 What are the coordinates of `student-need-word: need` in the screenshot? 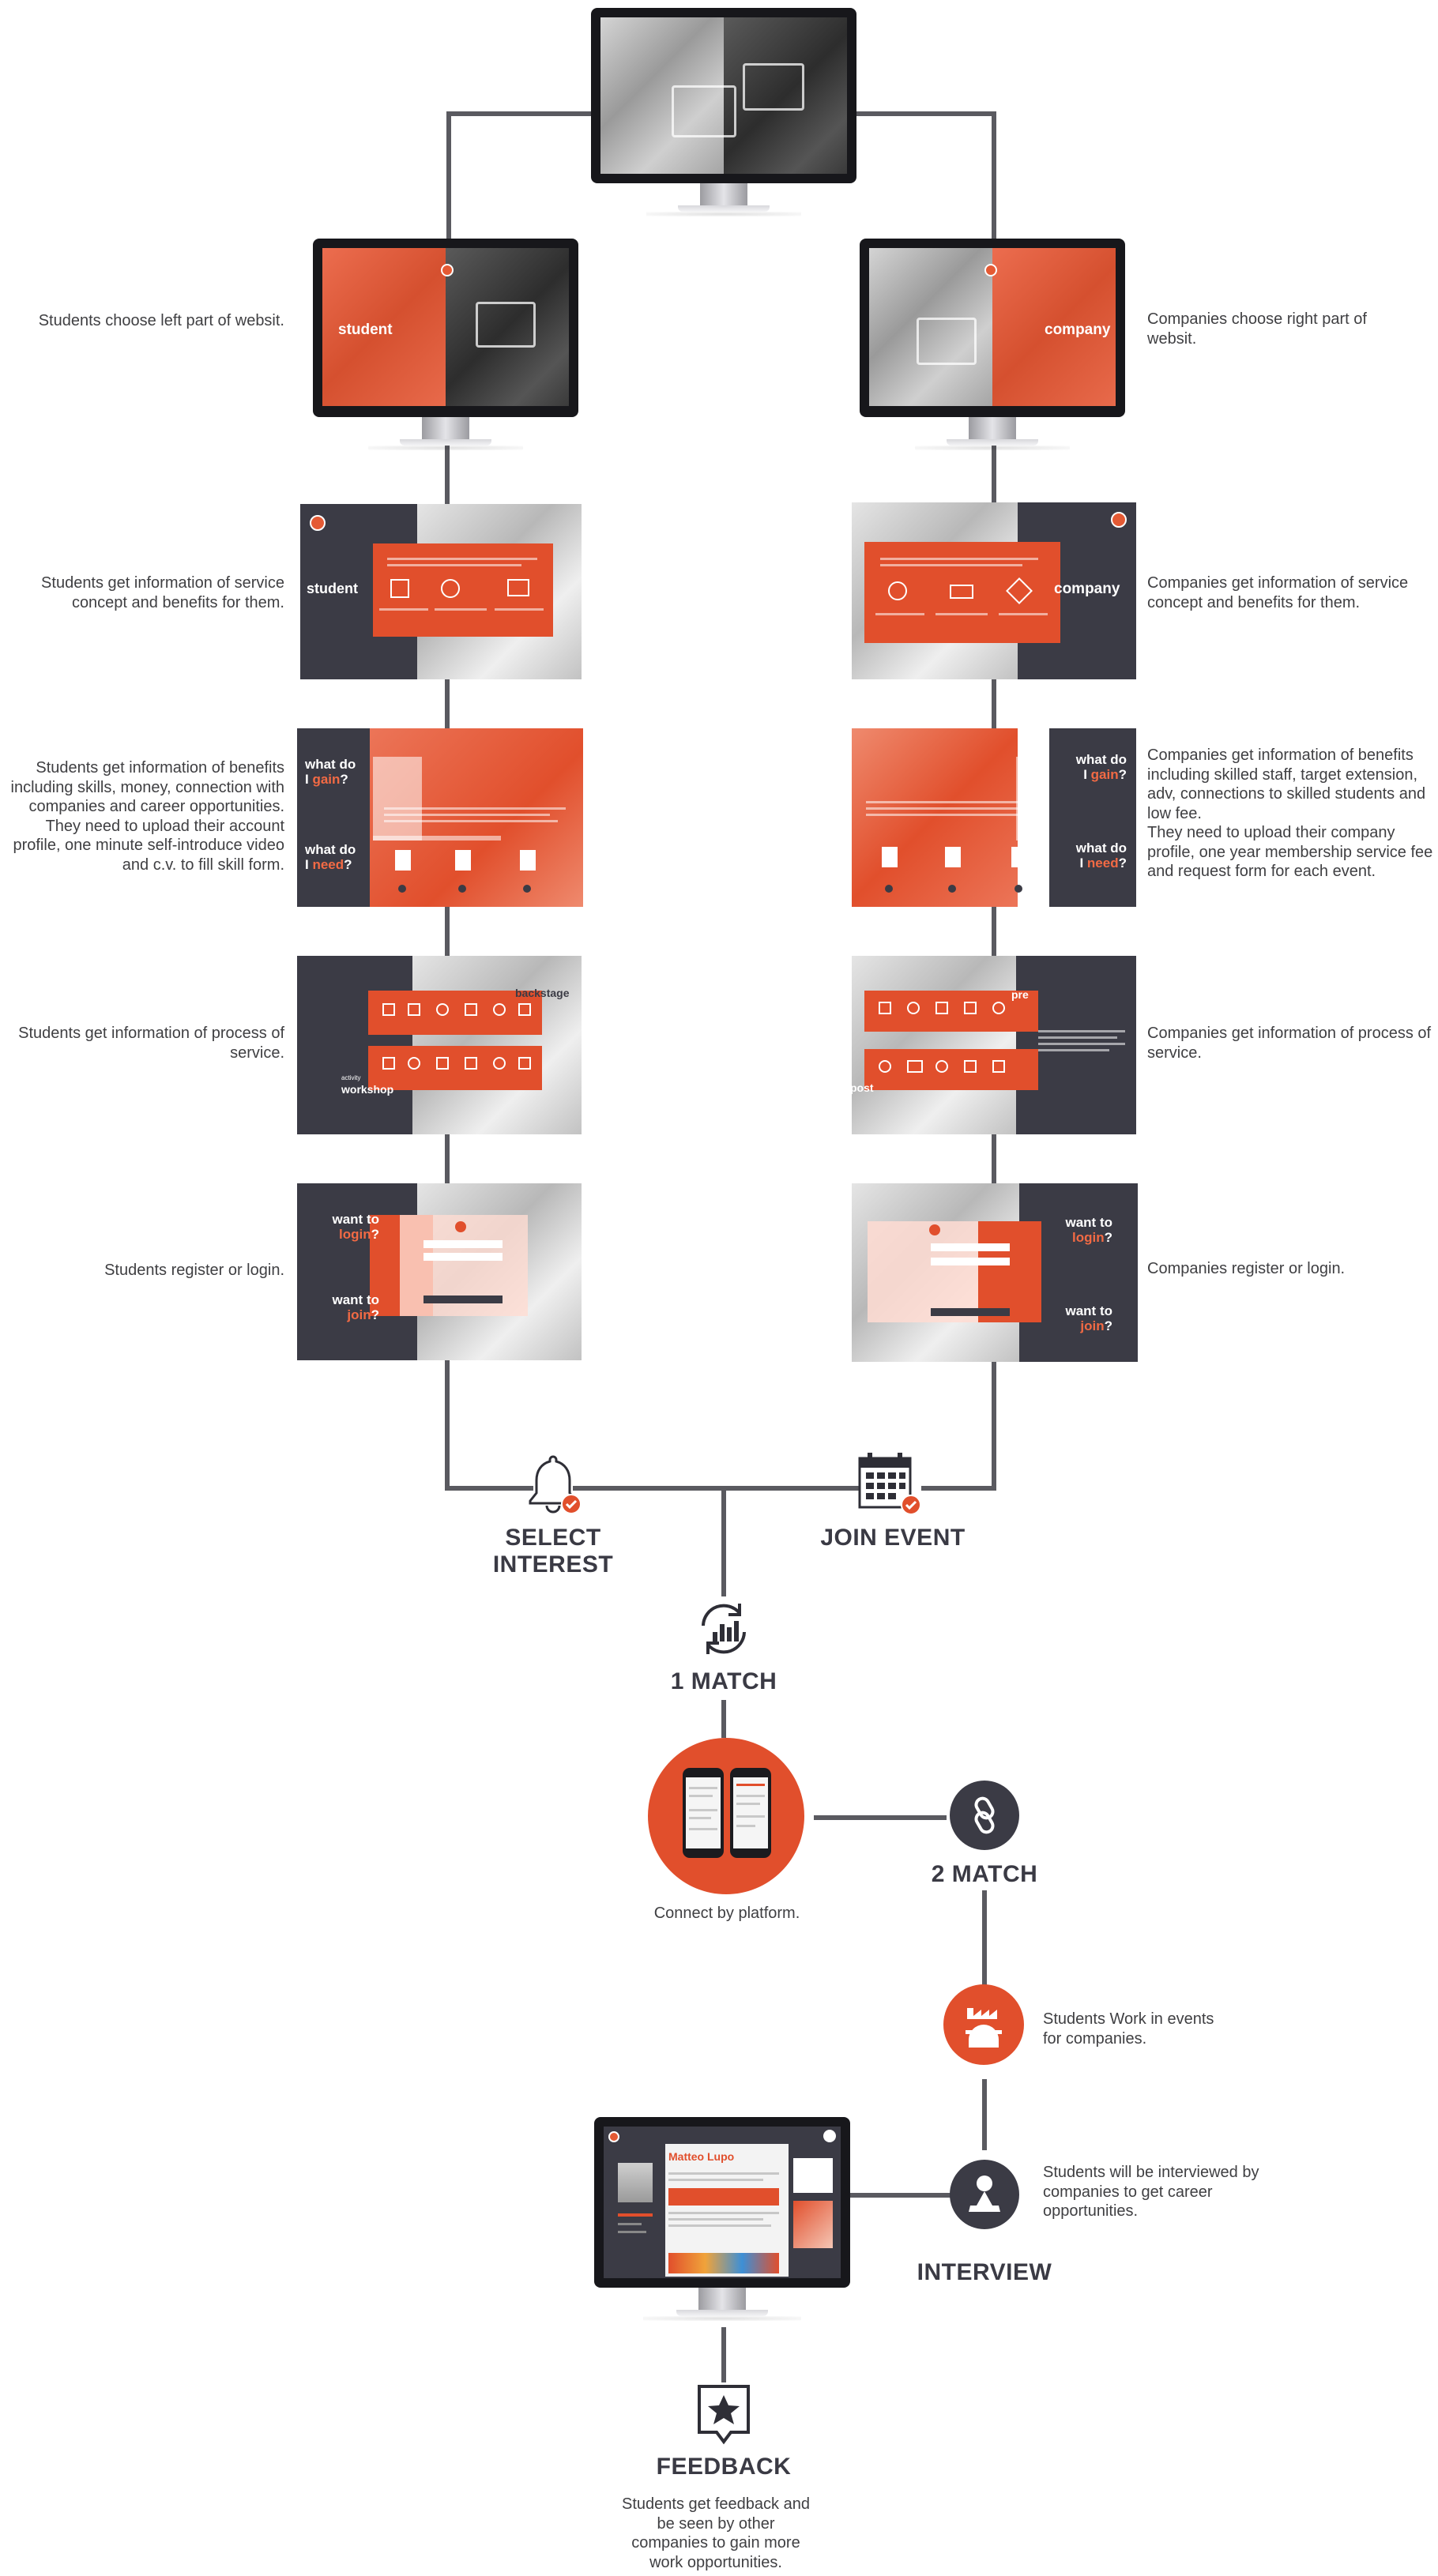 It's located at (328, 864).